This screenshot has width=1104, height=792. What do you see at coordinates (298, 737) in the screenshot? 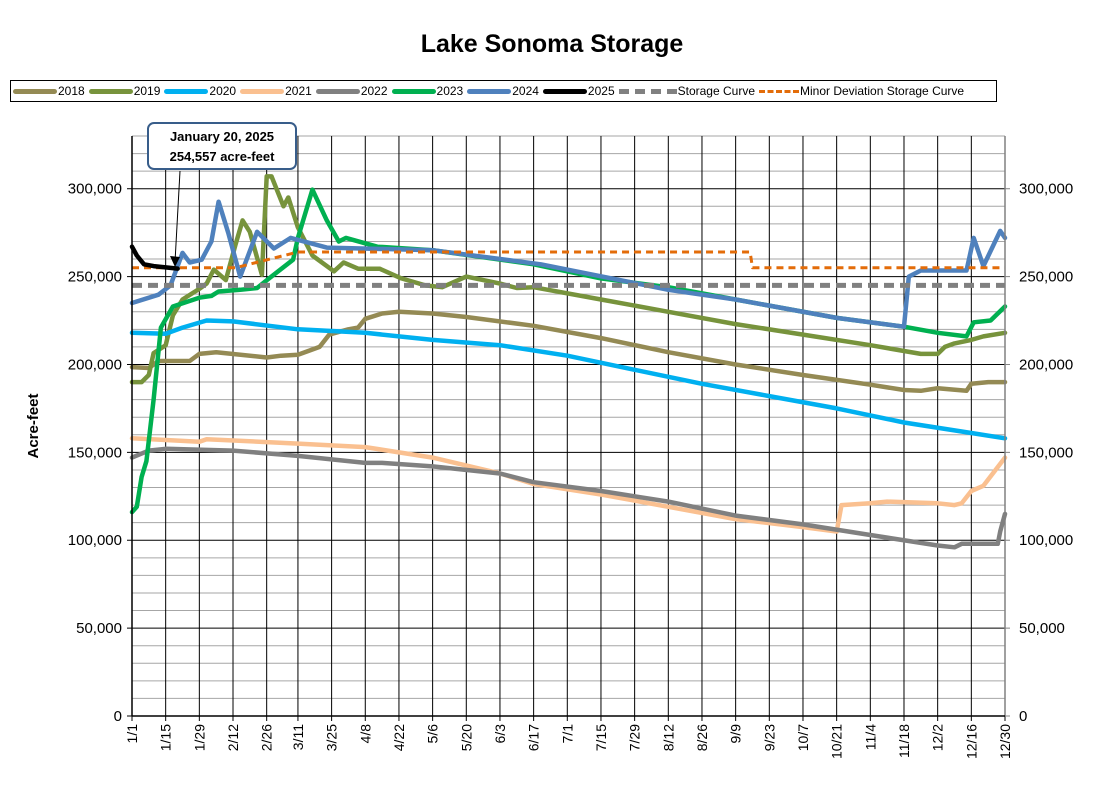
I see `x-tick-label: 3/11` at bounding box center [298, 737].